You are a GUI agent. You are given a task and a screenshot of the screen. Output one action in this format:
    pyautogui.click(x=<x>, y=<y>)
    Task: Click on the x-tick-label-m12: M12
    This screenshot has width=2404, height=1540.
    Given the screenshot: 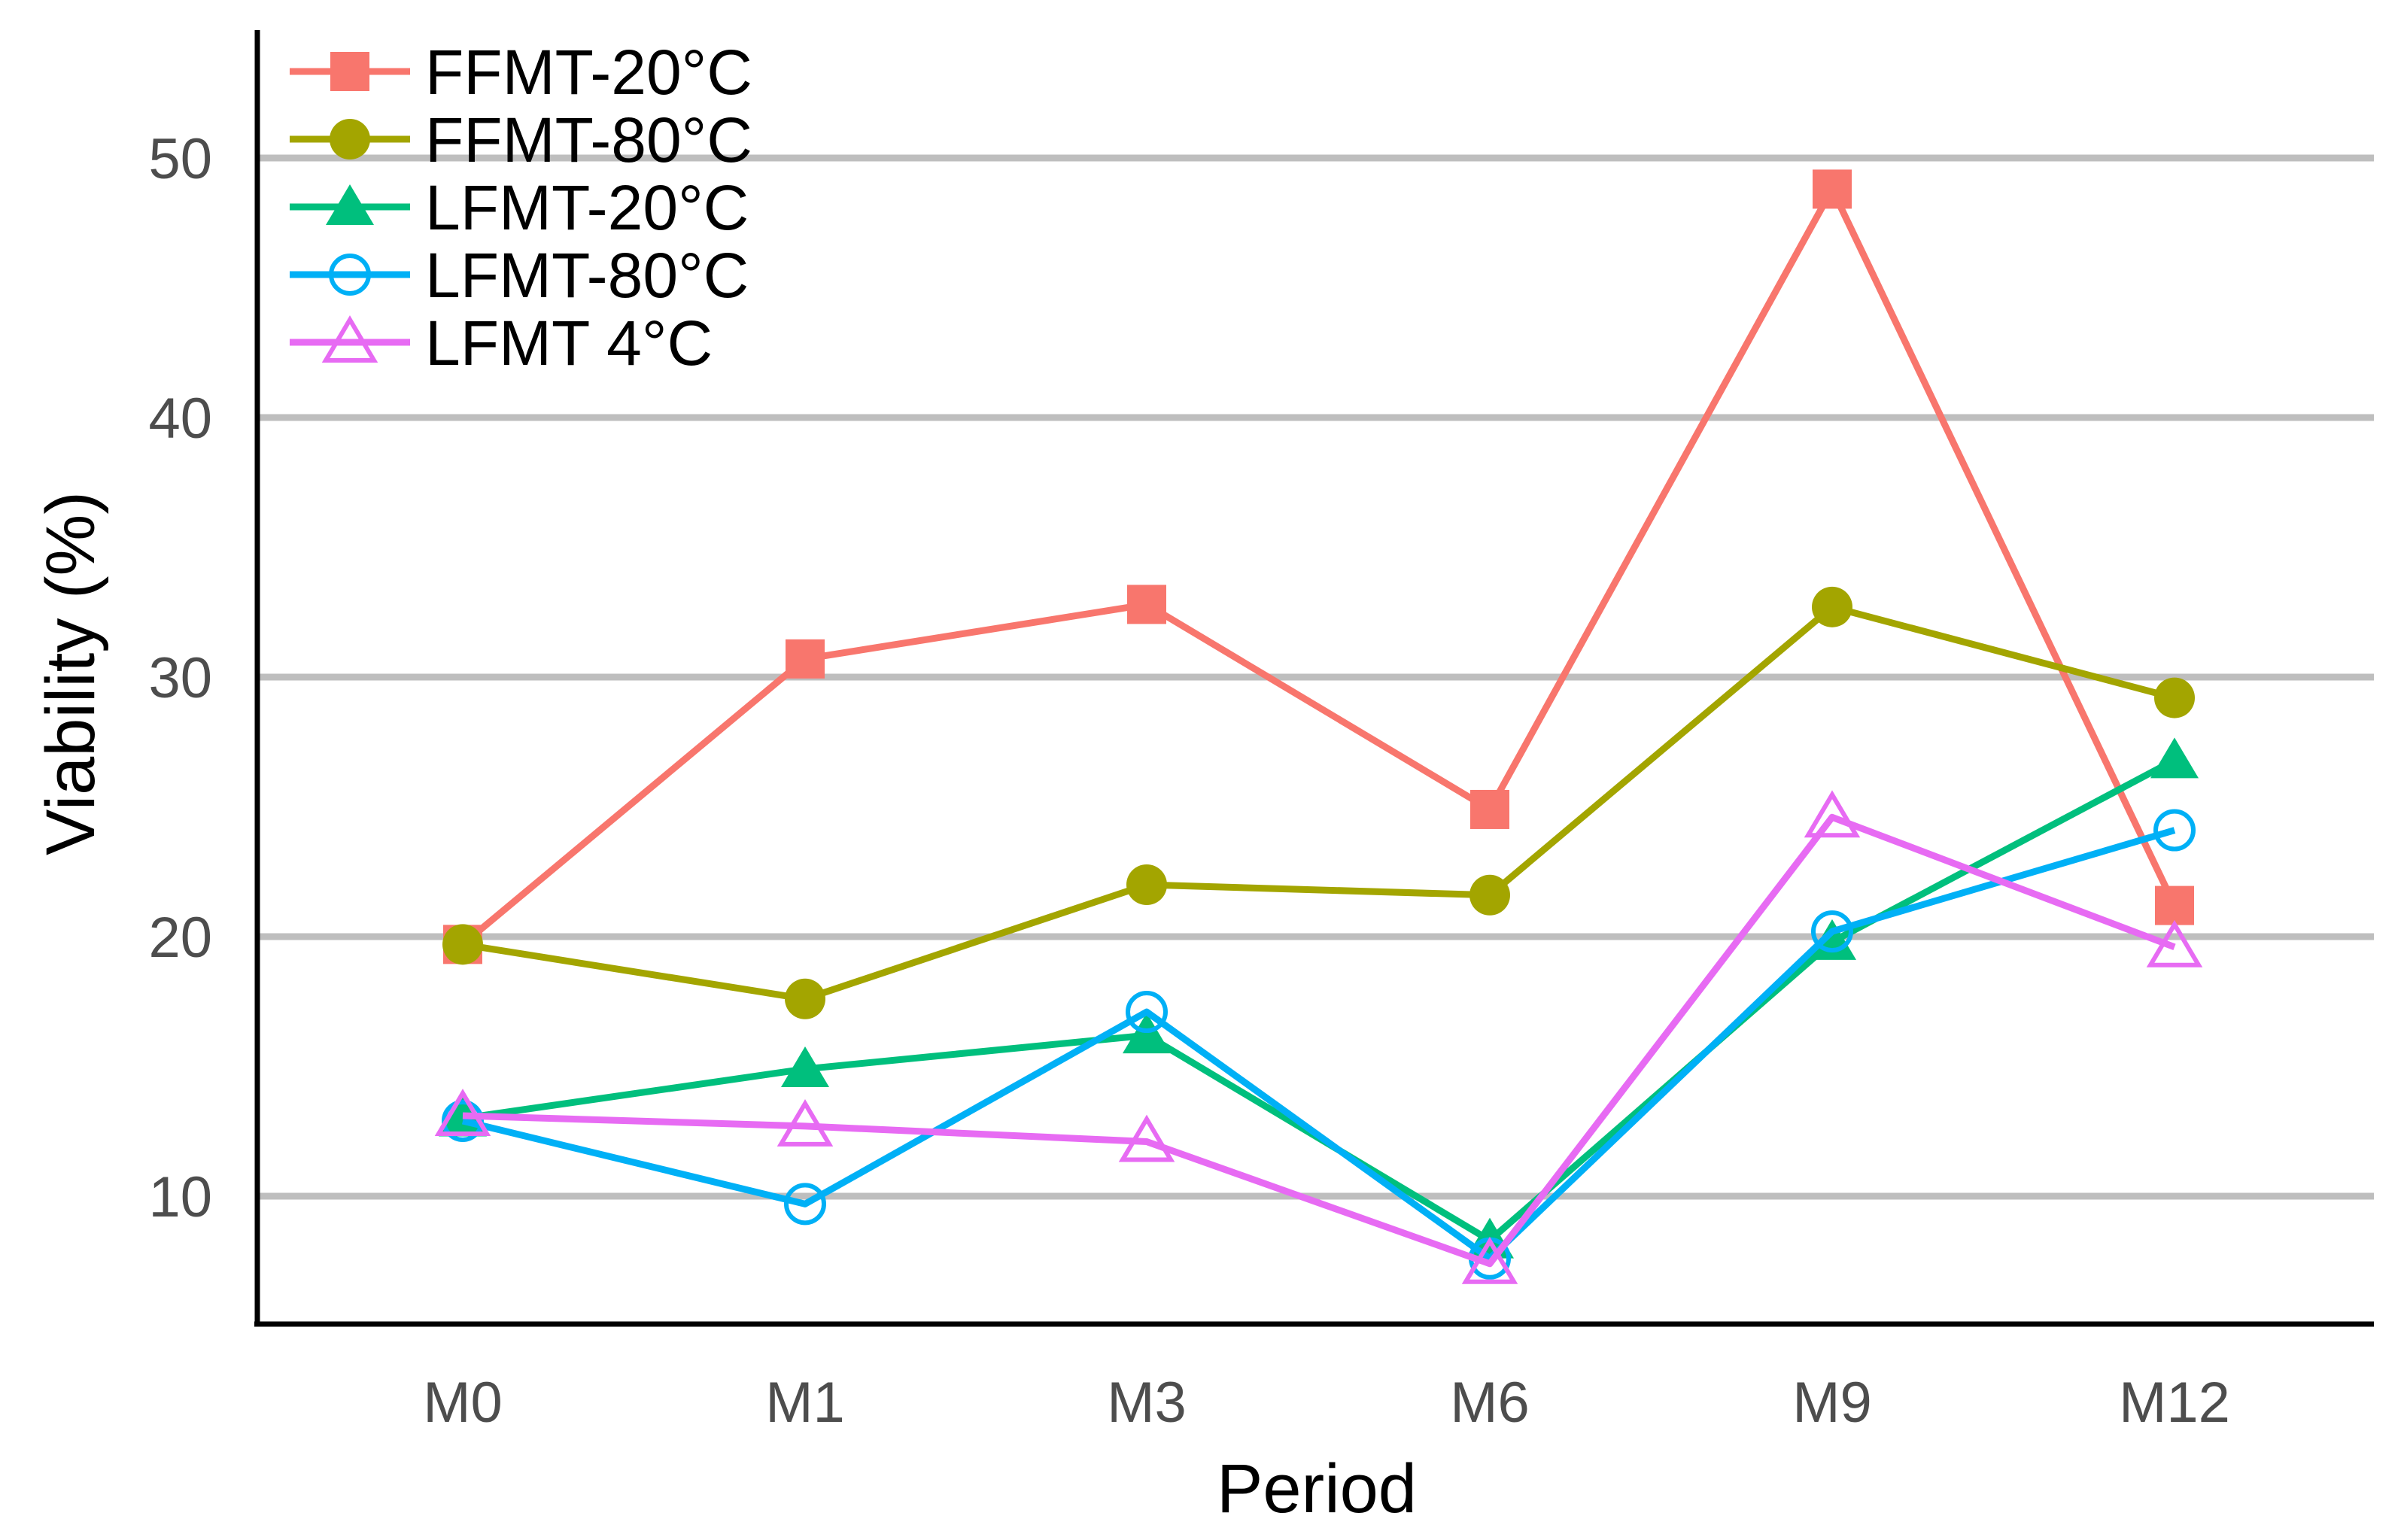 What is the action you would take?
    pyautogui.click(x=2174, y=1403)
    